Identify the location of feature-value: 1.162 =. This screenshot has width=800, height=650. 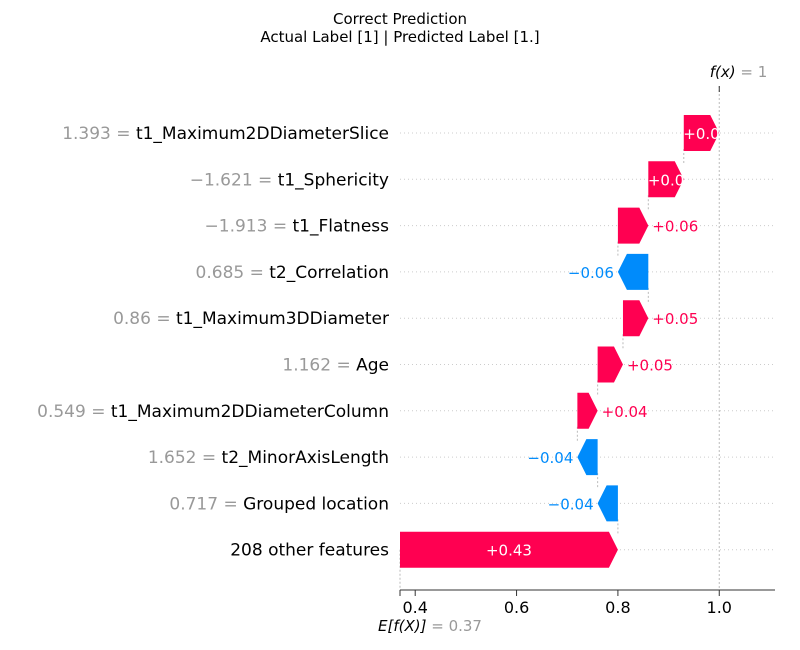
(319, 366).